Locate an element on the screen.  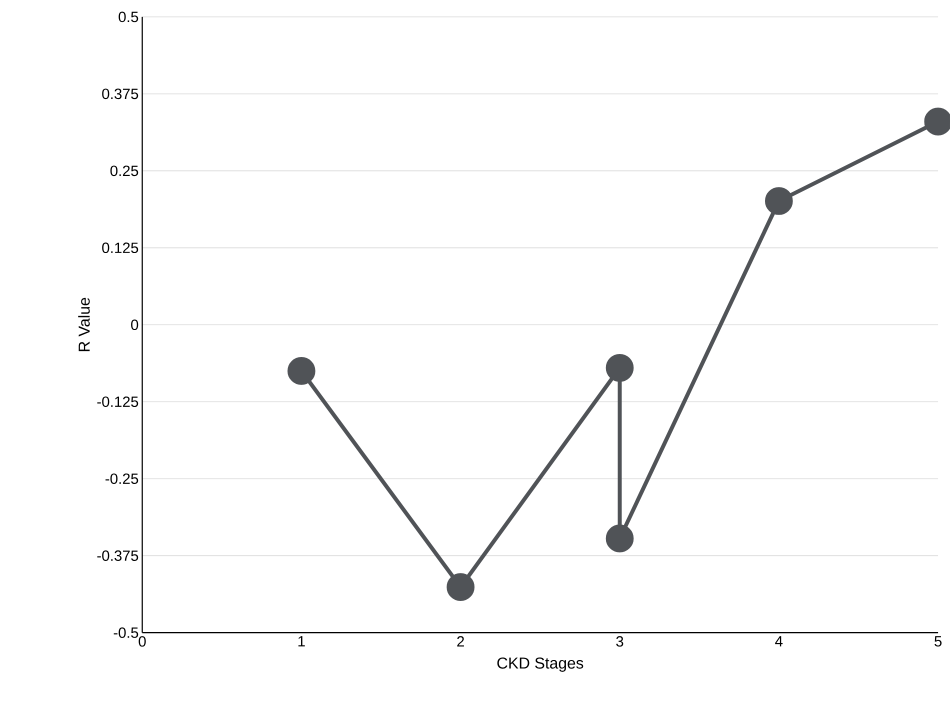
x-tick-label: 1 is located at coordinates (301, 641).